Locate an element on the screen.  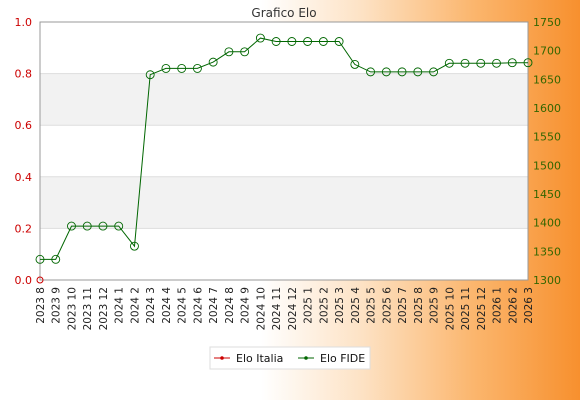
x-tick-label: 2024 5 is located at coordinates (183, 305).